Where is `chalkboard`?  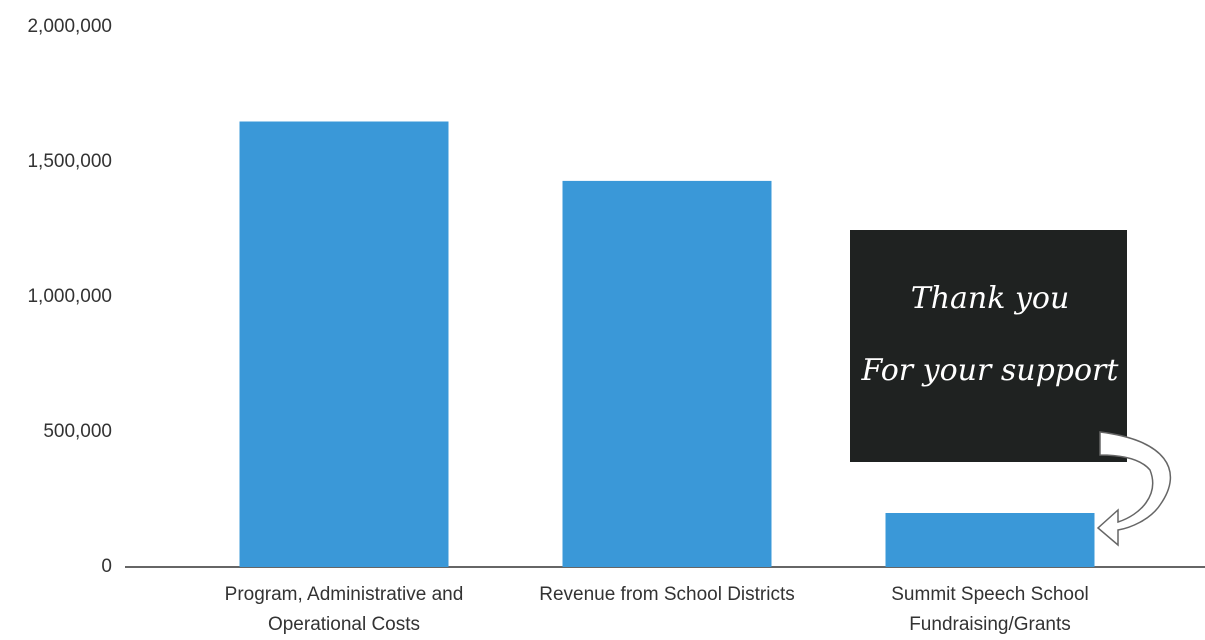
chalkboard is located at coordinates (988, 346).